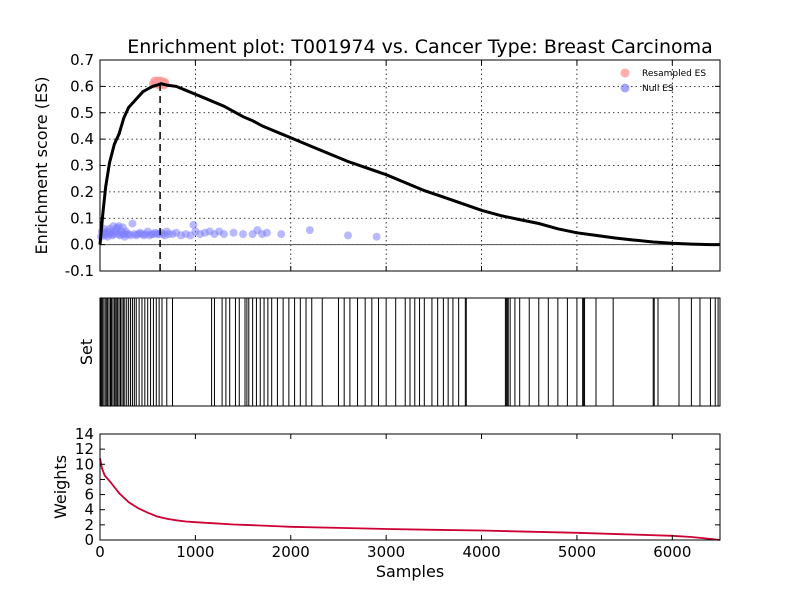  I want to click on weights-x-tick-label: 0, so click(100, 552).